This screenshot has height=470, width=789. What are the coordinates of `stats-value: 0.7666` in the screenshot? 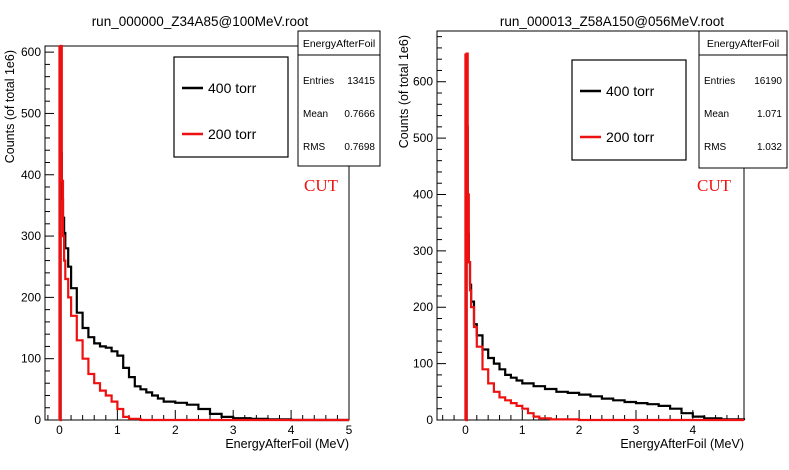 It's located at (359, 114).